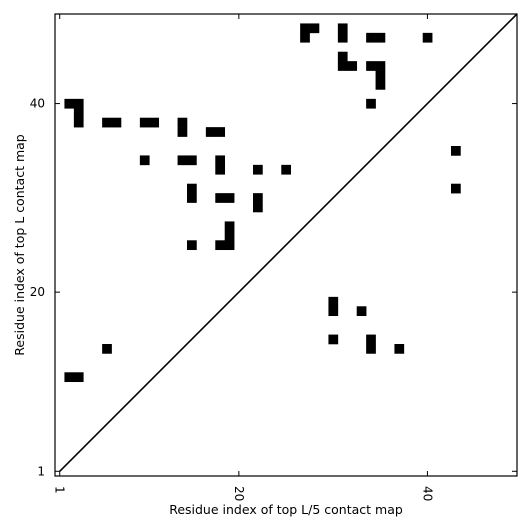 The height and width of the screenshot is (531, 531). I want to click on x-tick-label: 20, so click(239, 493).